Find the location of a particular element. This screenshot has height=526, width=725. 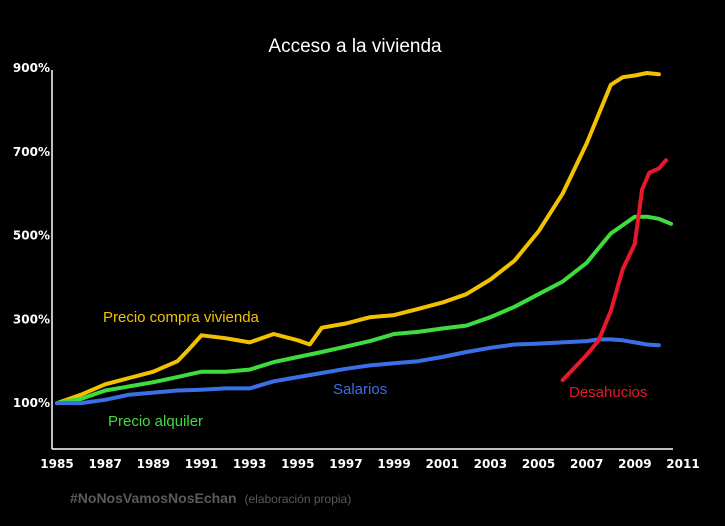

footer-text: #NoNosVamosNosEchan (elaboración propia) is located at coordinates (210, 498).